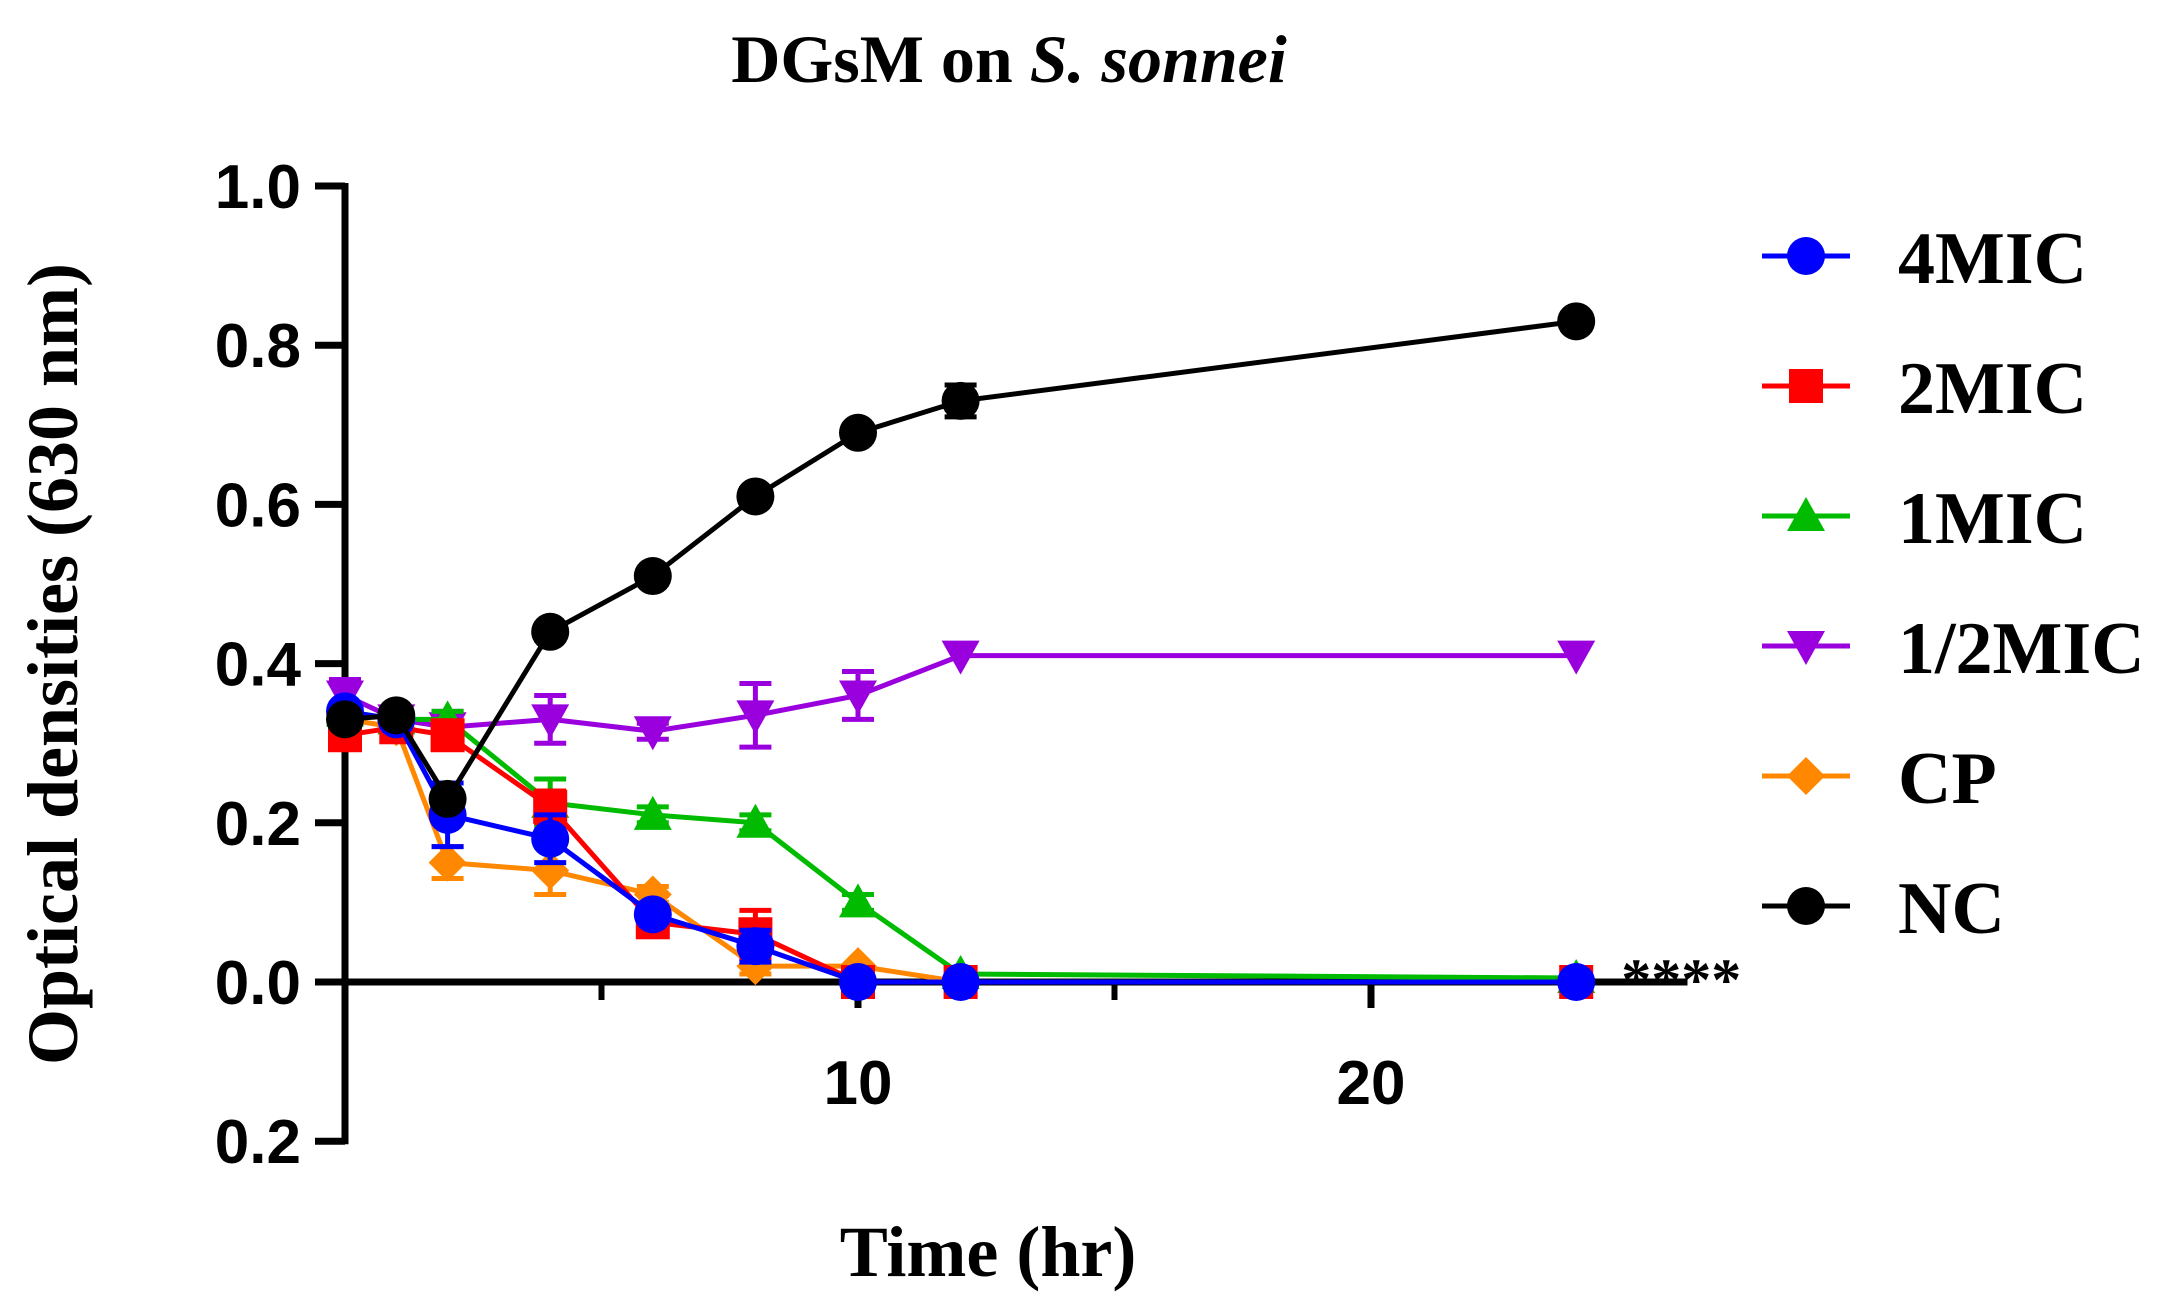 The width and height of the screenshot is (2179, 1314). Describe the element at coordinates (1883, 909) in the screenshot. I see `legend-item-nc: NC` at that location.